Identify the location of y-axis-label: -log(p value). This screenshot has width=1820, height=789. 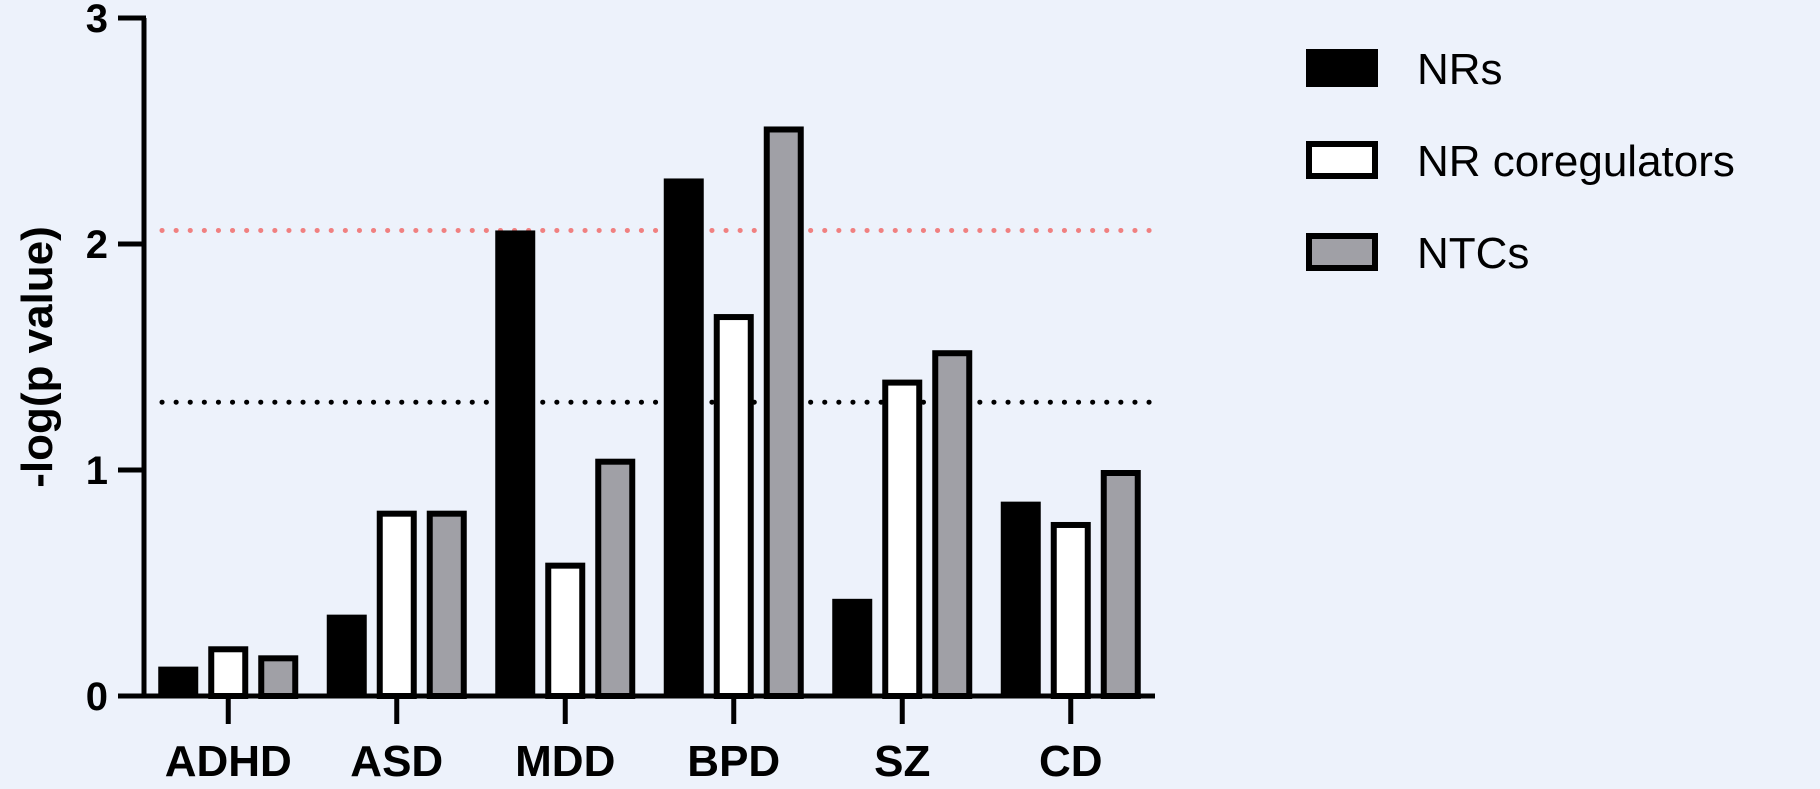
(37, 357).